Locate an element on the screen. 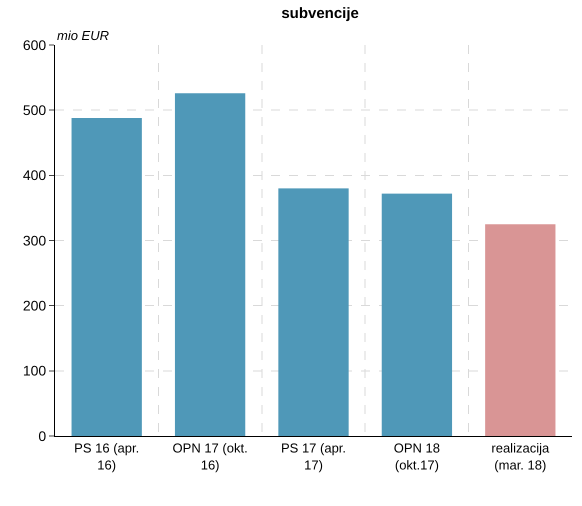  text: mio EUR is located at coordinates (83, 35).